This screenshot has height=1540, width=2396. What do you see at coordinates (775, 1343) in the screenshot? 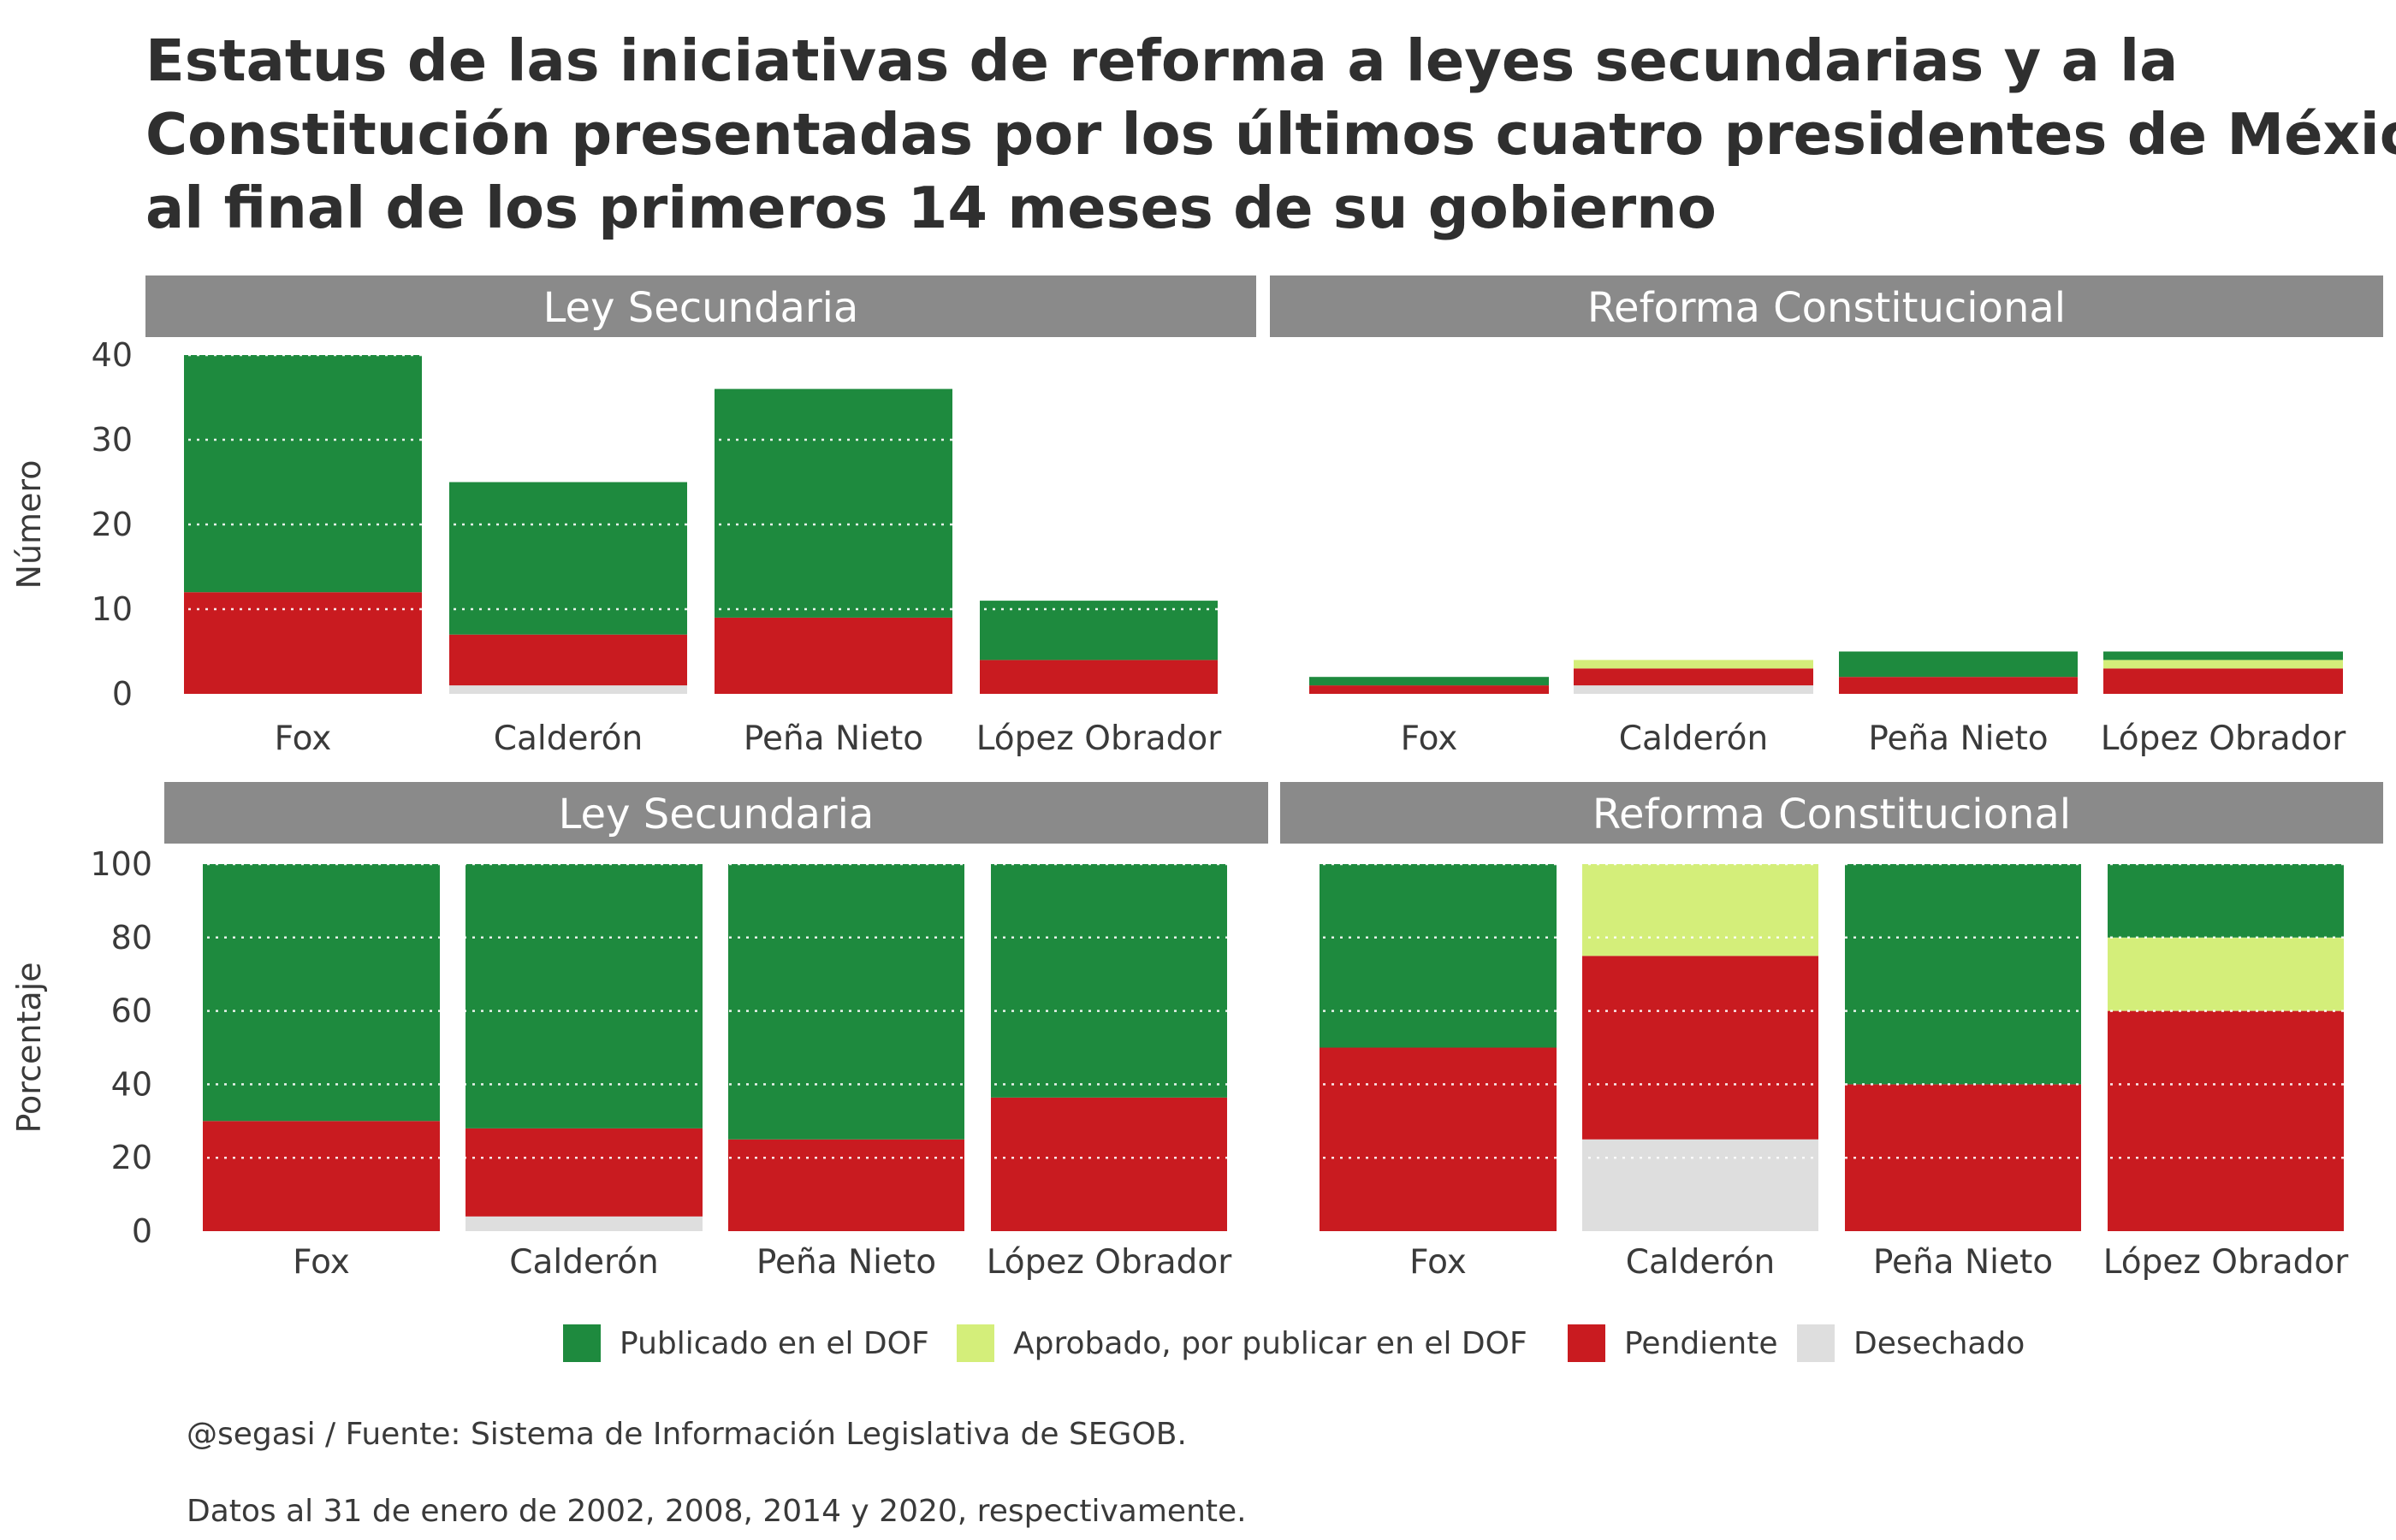
I see `legend-label-publicado: Publicado en el DOF` at bounding box center [775, 1343].